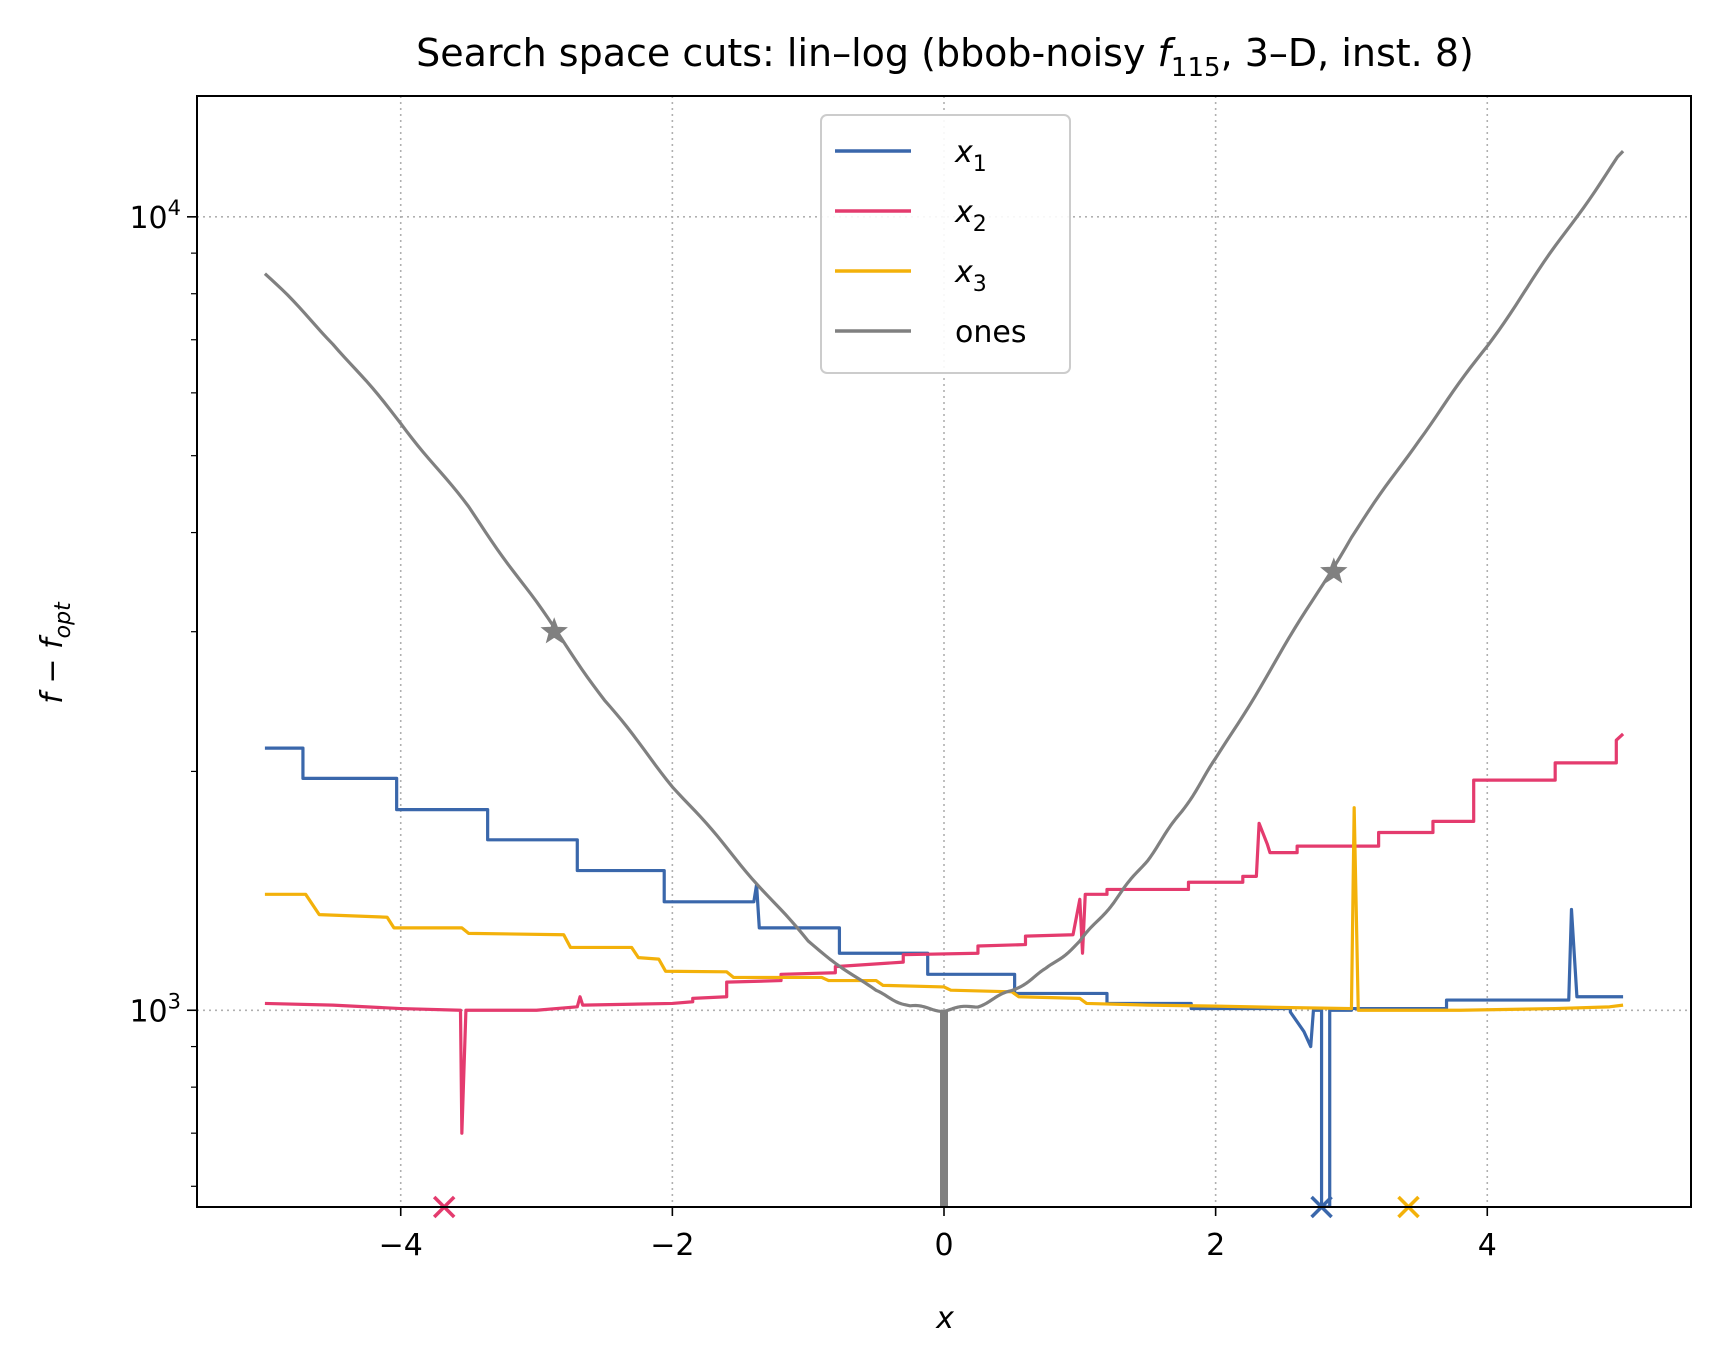 Image resolution: width=1714 pixels, height=1359 pixels. What do you see at coordinates (943, 1245) in the screenshot?
I see `x-tick-label: 0` at bounding box center [943, 1245].